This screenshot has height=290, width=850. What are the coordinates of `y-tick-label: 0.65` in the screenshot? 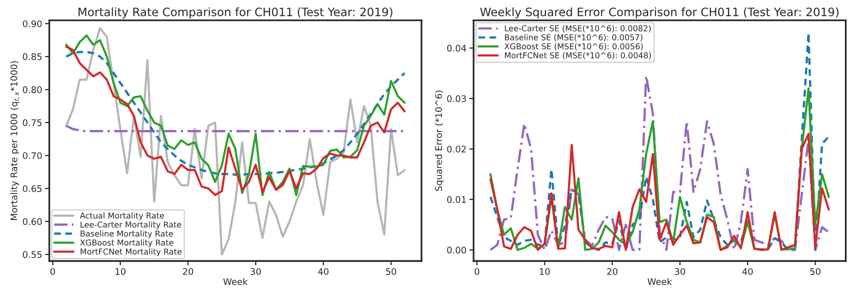 It's located at (32, 188).